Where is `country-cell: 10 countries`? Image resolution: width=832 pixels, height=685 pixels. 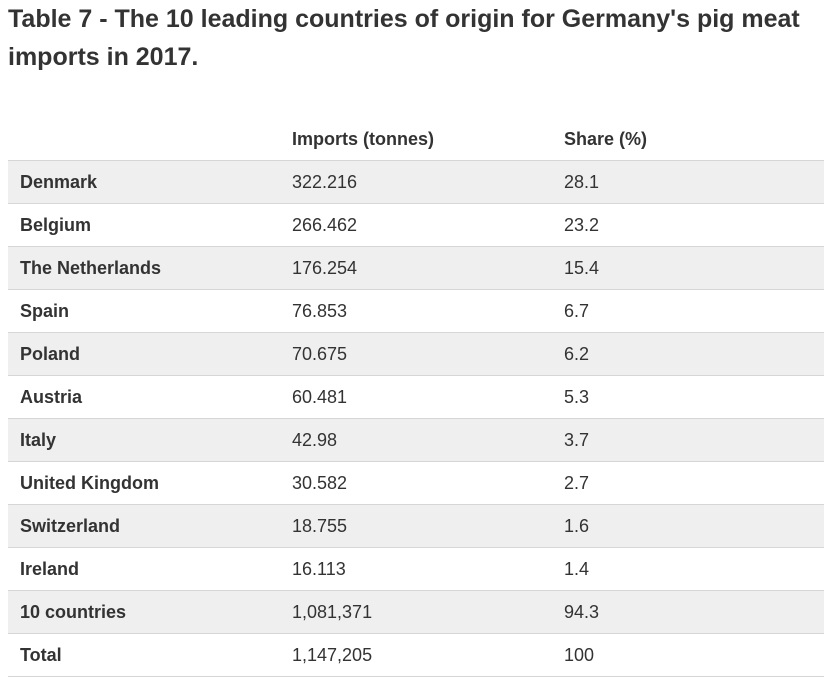 country-cell: 10 countries is located at coordinates (144, 612).